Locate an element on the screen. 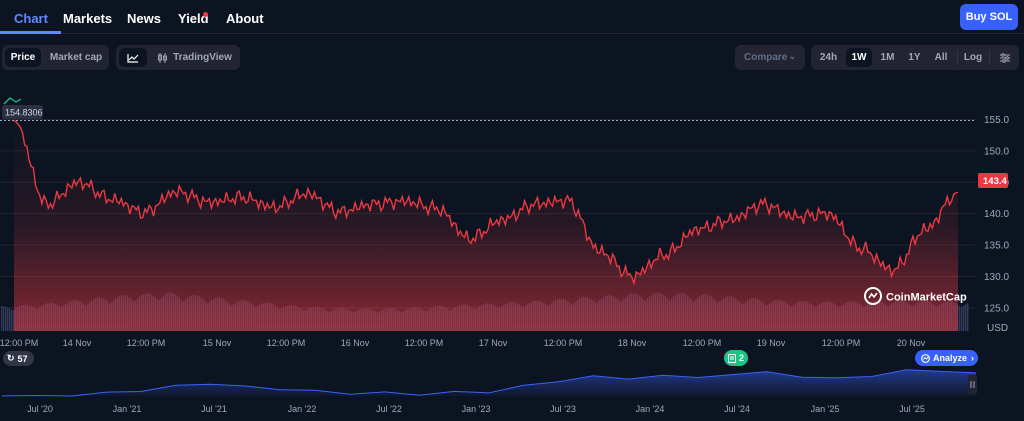 This screenshot has width=1024, height=421. top-nav: Chart Markets News Yield About Buy SOL is located at coordinates (512, 17).